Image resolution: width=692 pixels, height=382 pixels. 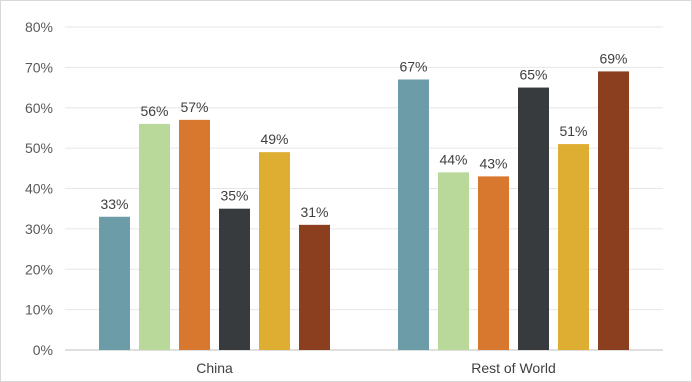 What do you see at coordinates (154, 111) in the screenshot?
I see `data-label: 56%` at bounding box center [154, 111].